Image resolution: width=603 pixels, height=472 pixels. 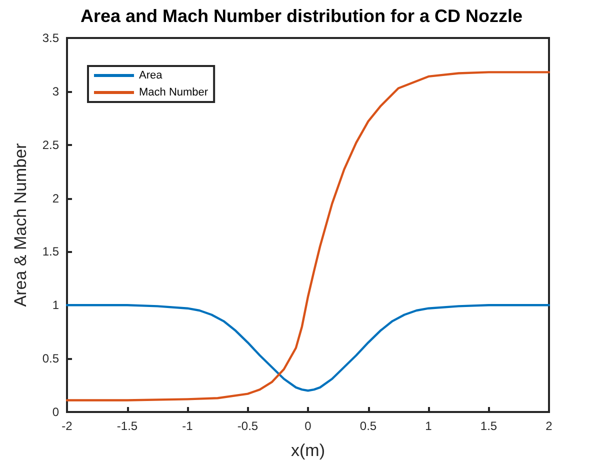 What do you see at coordinates (368, 426) in the screenshot?
I see `x-tick-label: 0.5` at bounding box center [368, 426].